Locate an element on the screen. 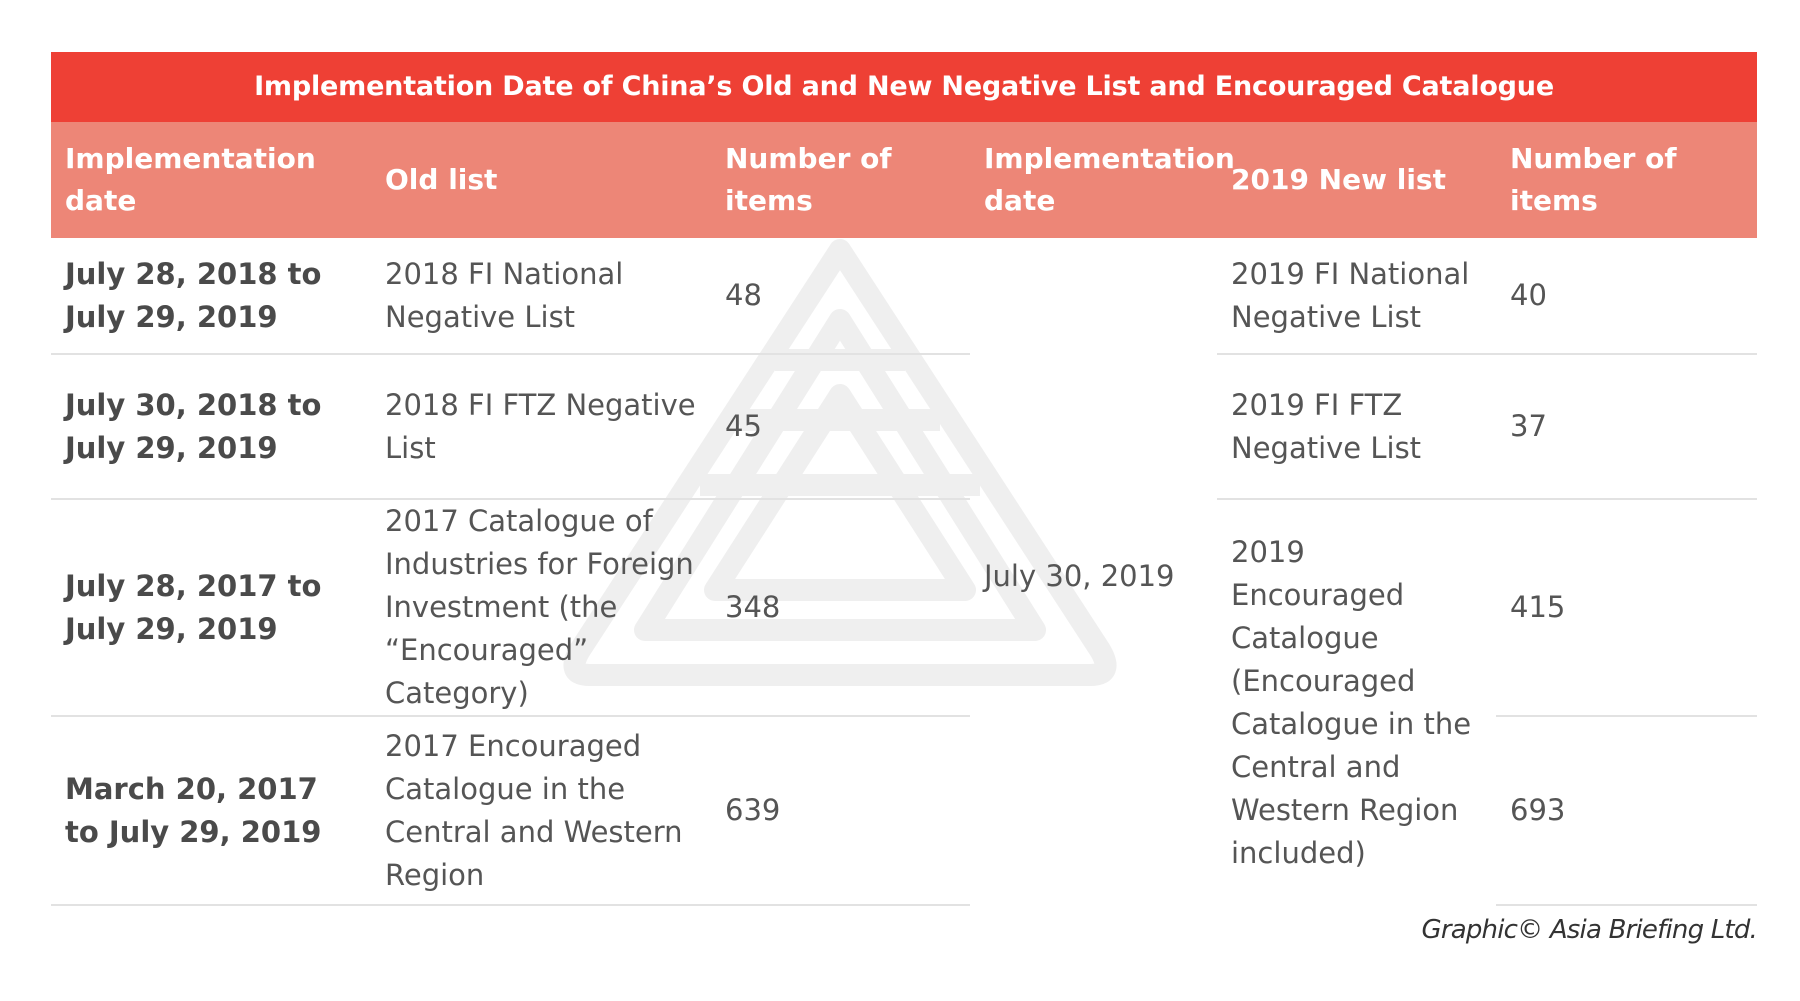 This screenshot has width=1800, height=1001. old-count-cell: 348 is located at coordinates (840, 607).